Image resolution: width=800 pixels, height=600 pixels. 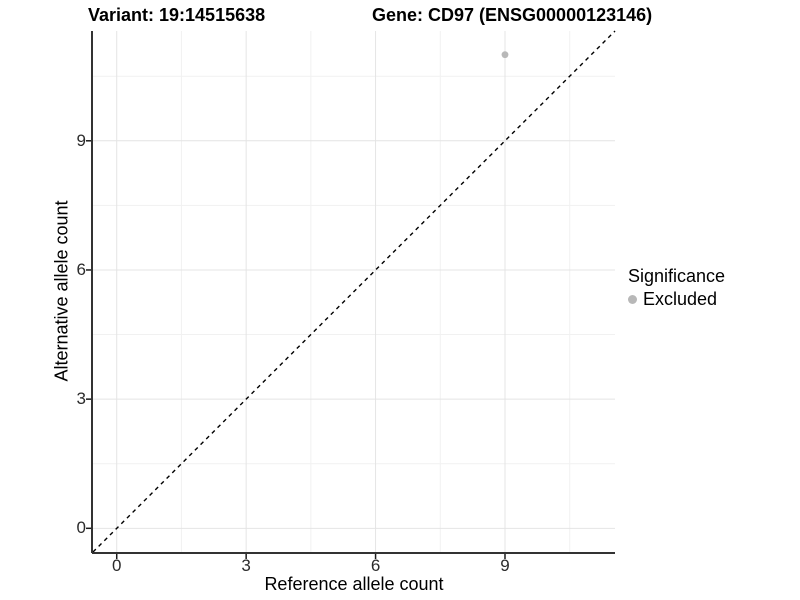 What do you see at coordinates (676, 287) in the screenshot?
I see `legend: Significance Excluded` at bounding box center [676, 287].